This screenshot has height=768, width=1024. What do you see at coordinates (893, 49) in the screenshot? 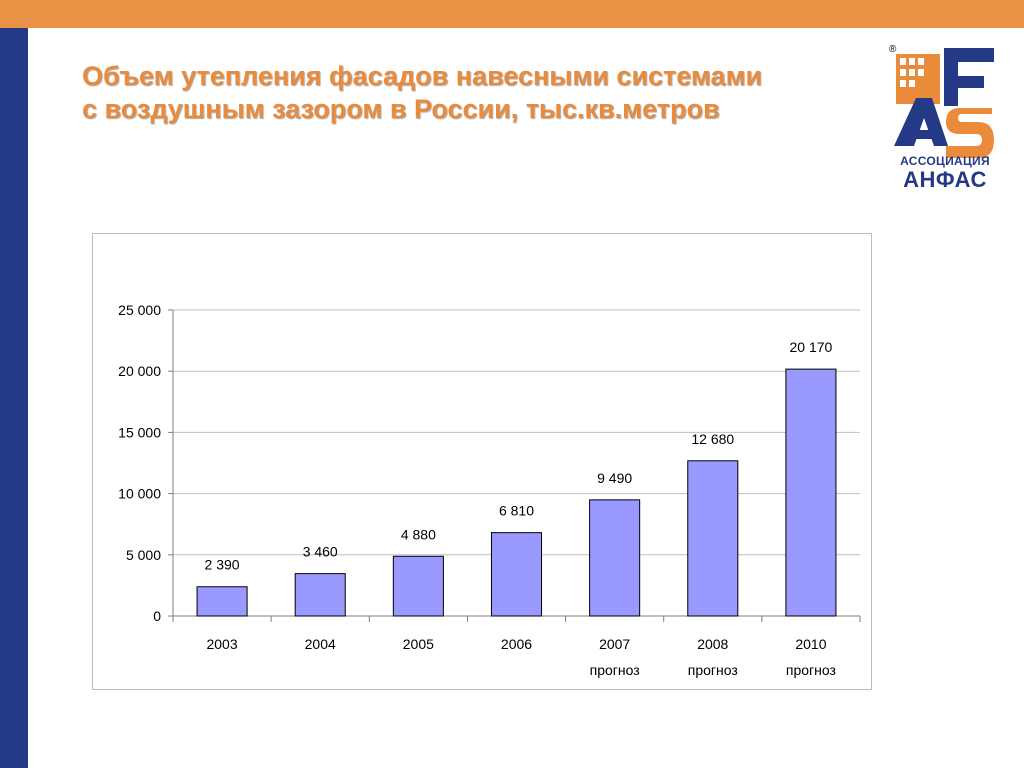
I see `registered-mark: ®` at bounding box center [893, 49].